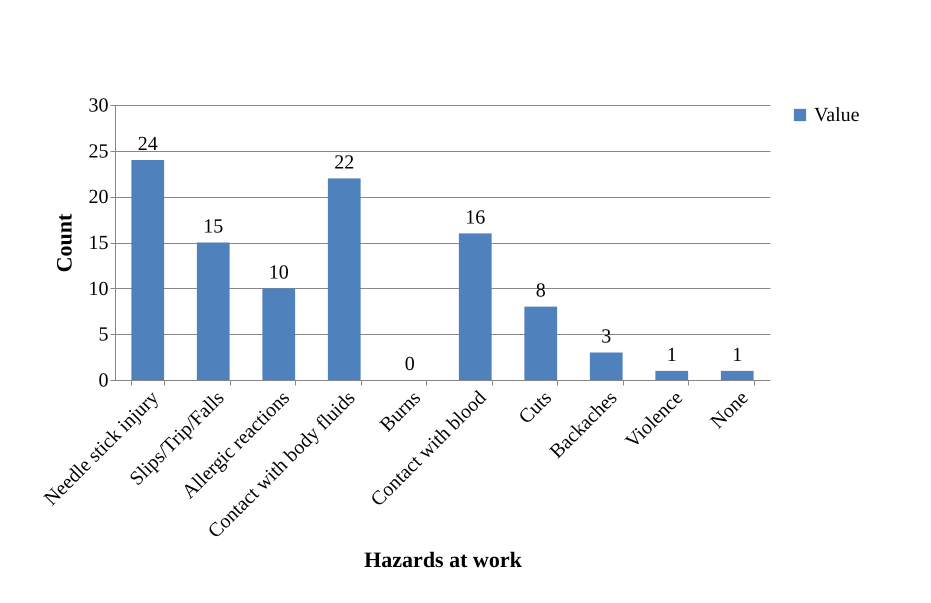 The height and width of the screenshot is (603, 931). I want to click on legend-label: Value, so click(837, 115).